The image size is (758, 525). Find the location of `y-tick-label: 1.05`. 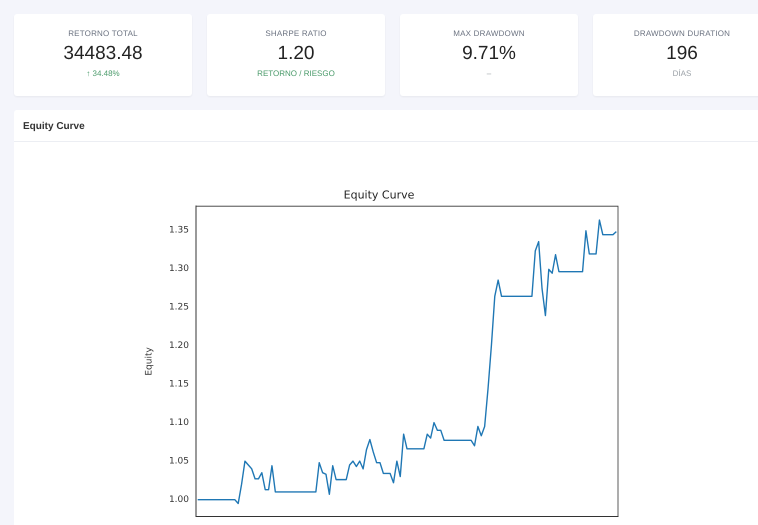

y-tick-label: 1.05 is located at coordinates (178, 461).